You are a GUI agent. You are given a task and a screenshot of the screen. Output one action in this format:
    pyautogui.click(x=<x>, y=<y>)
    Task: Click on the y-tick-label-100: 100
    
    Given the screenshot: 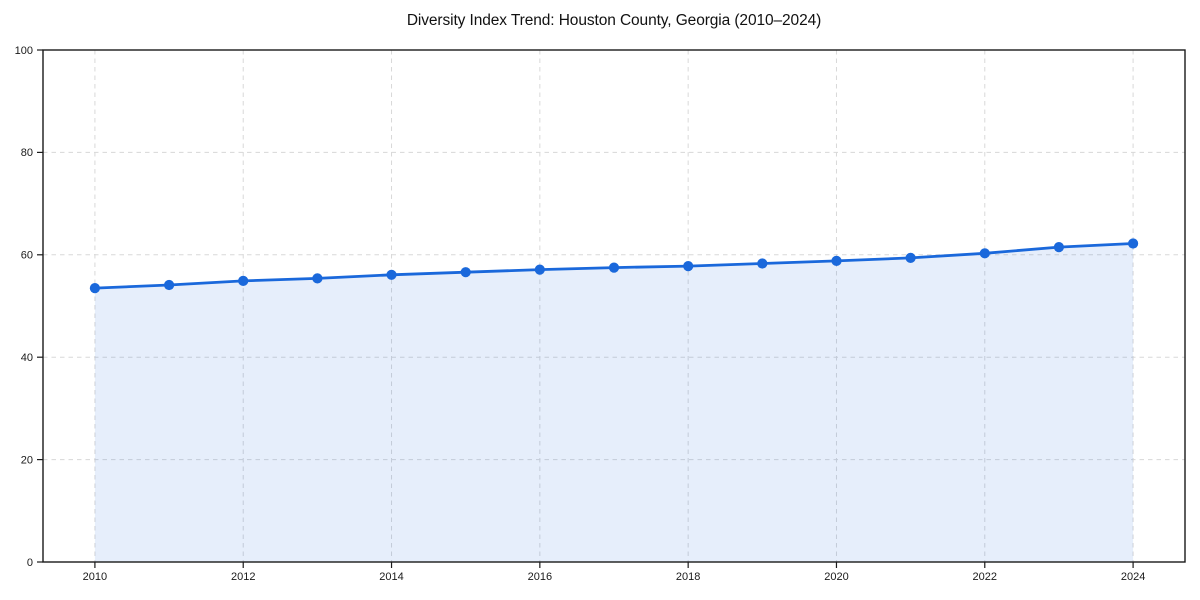 What is the action you would take?
    pyautogui.click(x=24, y=51)
    